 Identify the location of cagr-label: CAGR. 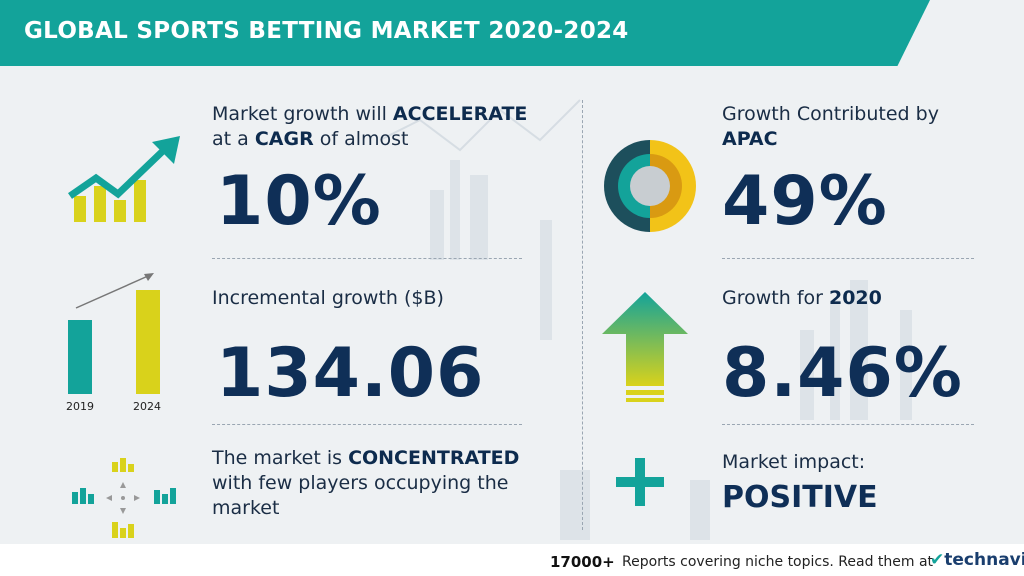
(284, 139).